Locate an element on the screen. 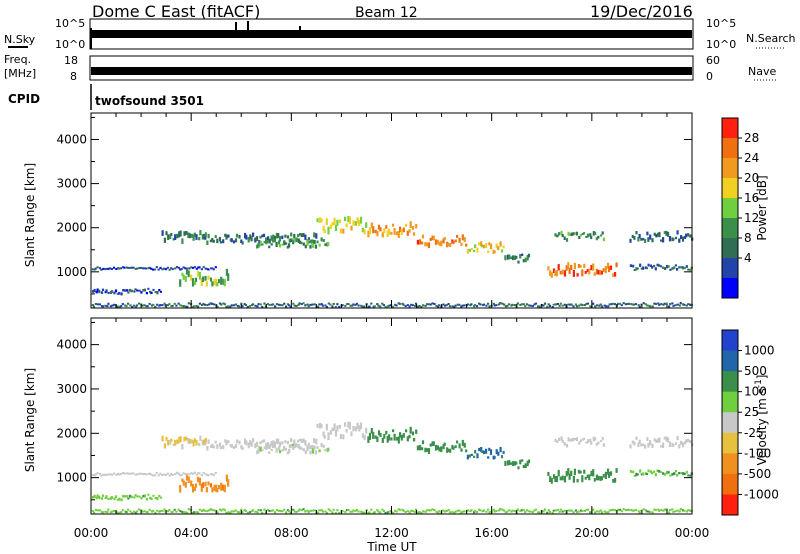 The image size is (800, 554). date-title: 19/Dec/2016 is located at coordinates (641, 11).